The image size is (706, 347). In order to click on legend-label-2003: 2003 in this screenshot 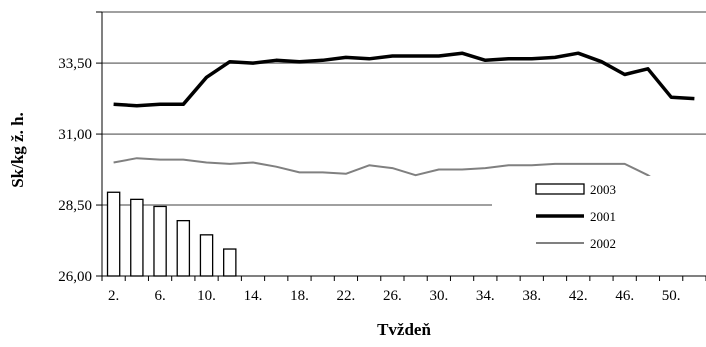, I will do `click(603, 189)`.